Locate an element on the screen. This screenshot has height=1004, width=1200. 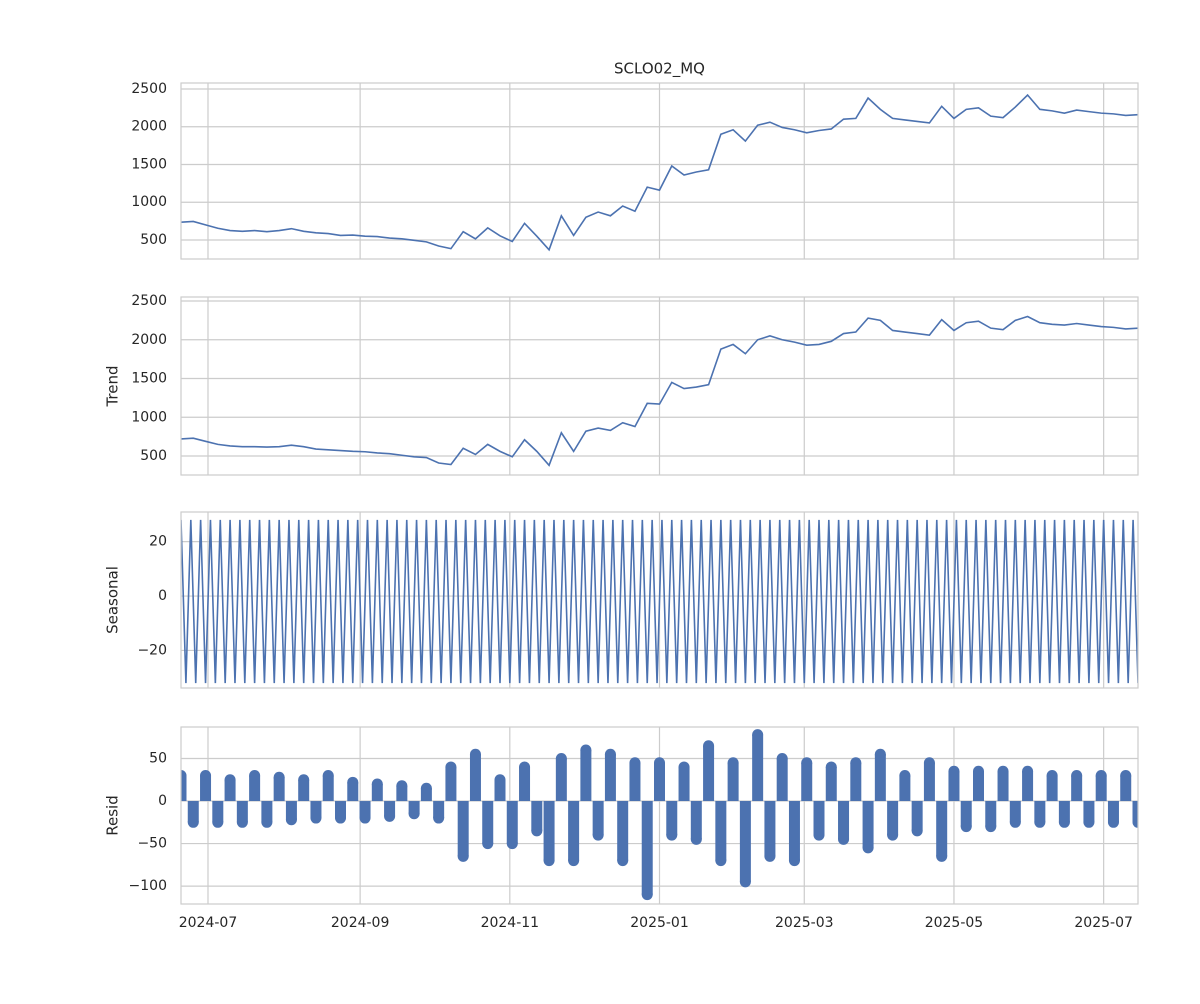
y-tick-label: −100 is located at coordinates (148, 886).